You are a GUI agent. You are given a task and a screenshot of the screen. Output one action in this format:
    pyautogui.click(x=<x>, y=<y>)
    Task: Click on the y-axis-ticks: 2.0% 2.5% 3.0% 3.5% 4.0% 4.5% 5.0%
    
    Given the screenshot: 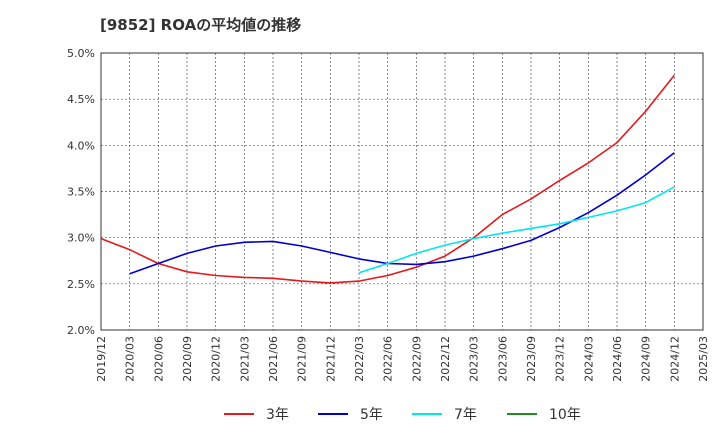 What is the action you would take?
    pyautogui.click(x=81, y=192)
    